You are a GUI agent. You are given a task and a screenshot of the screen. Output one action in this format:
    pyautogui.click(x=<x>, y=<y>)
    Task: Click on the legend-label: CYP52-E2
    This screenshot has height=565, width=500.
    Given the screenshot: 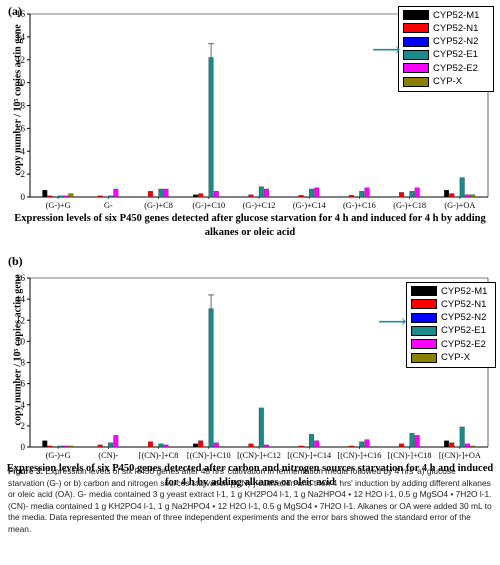 What is the action you would take?
    pyautogui.click(x=463, y=344)
    